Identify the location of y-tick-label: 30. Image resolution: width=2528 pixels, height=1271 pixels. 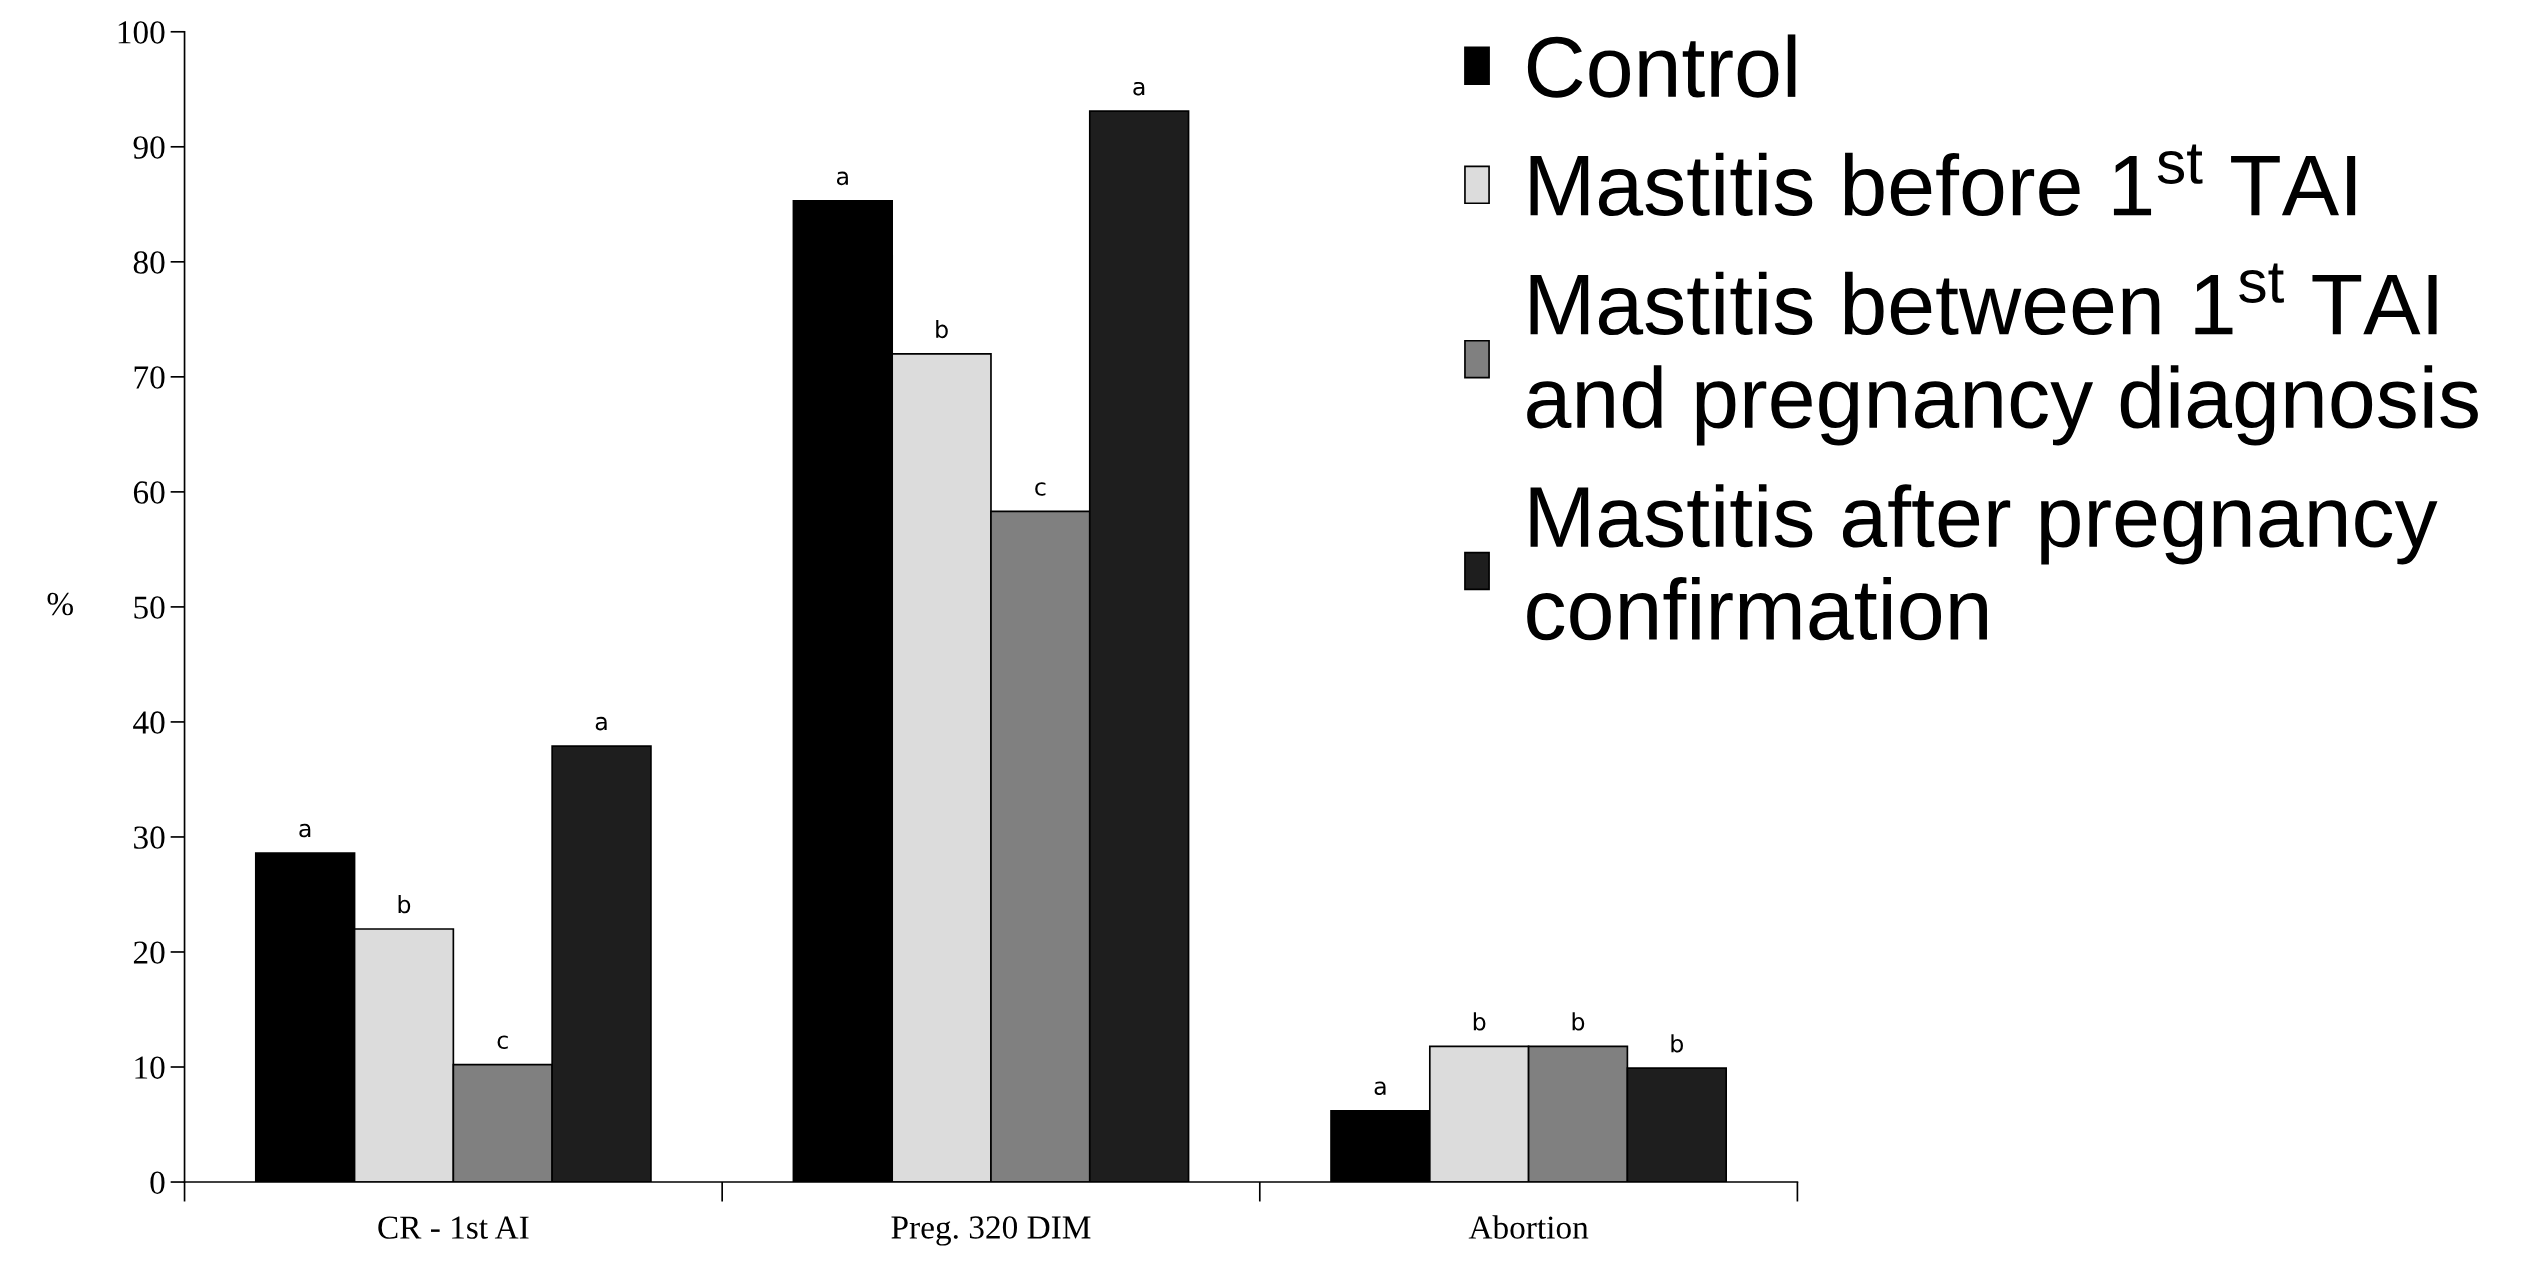
(149, 837).